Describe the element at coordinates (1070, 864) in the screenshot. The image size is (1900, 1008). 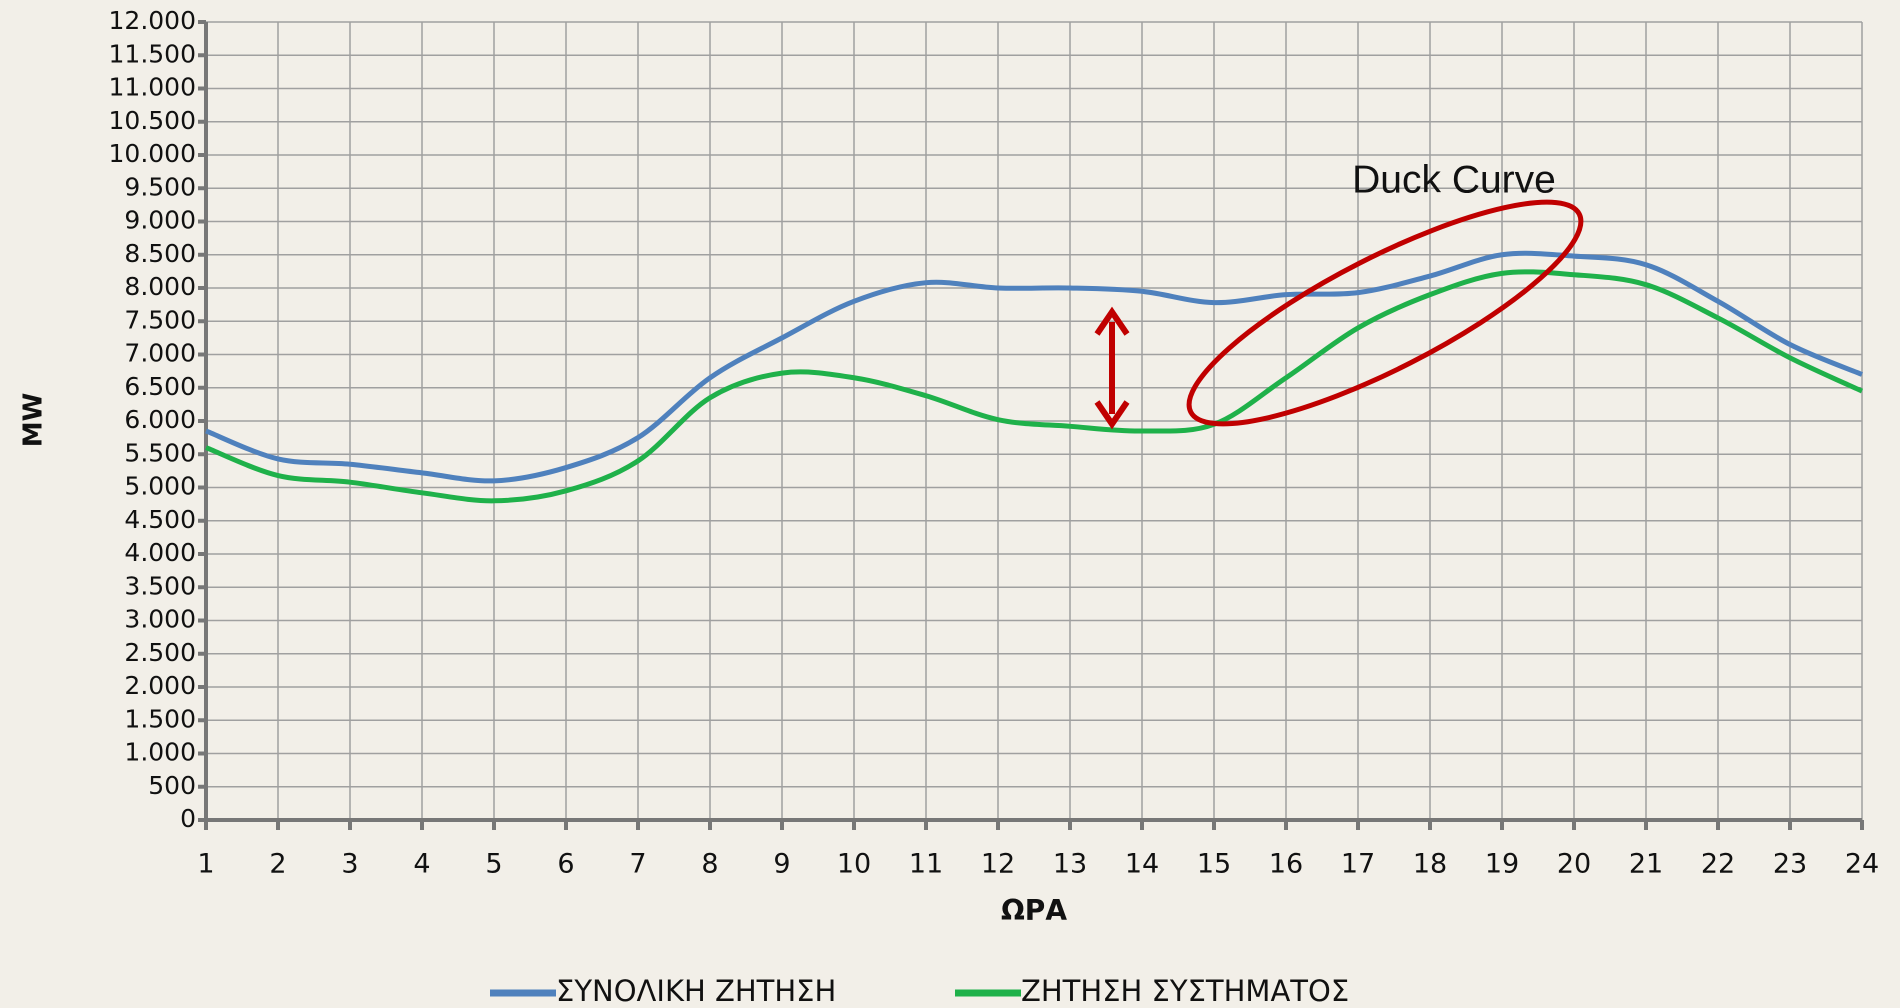
I see `x-tick-label: 13` at that location.